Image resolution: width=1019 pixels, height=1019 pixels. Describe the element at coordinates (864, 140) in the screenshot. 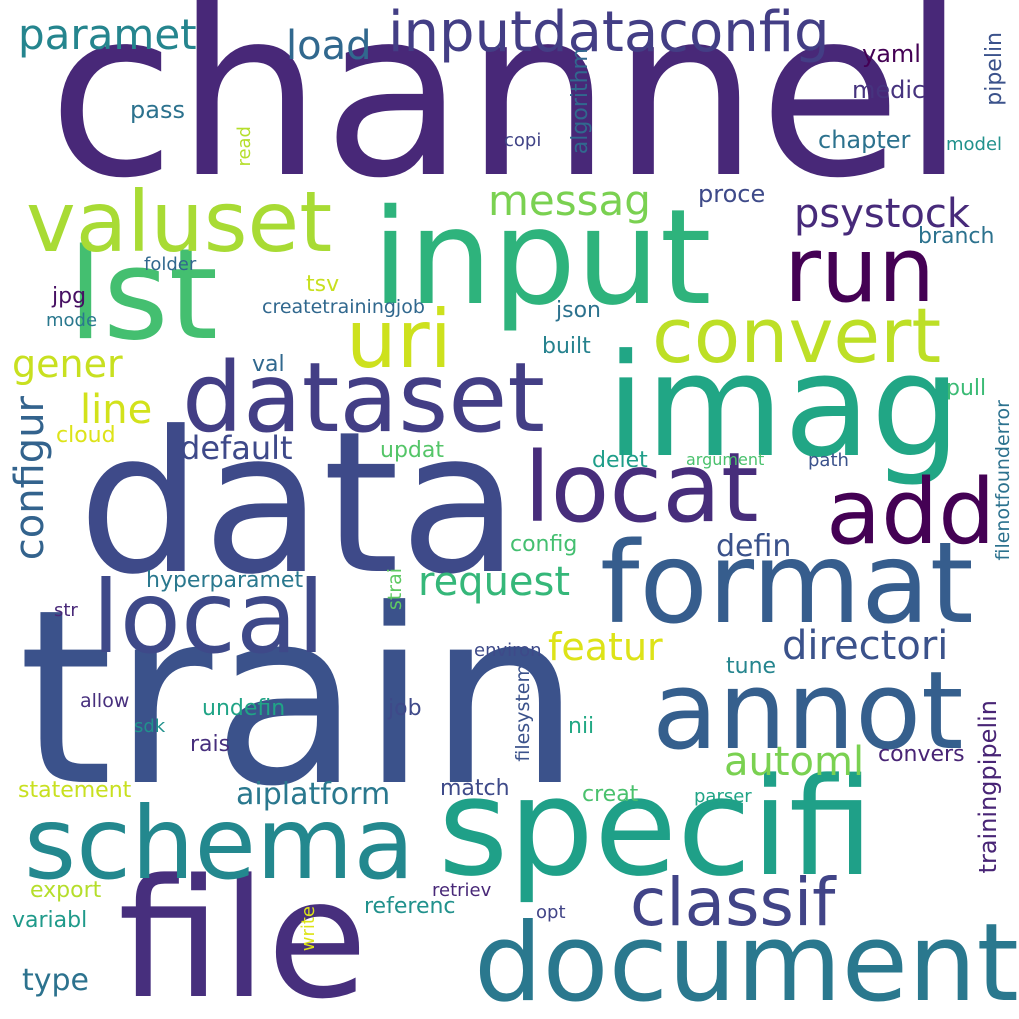

I see `word-chapter: chapter` at that location.